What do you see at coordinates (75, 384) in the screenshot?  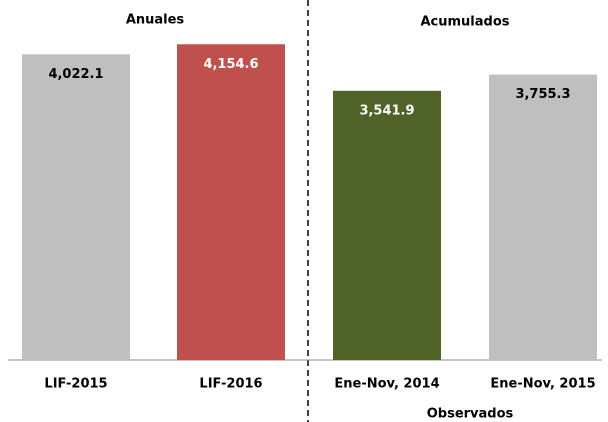 I see `x-tick-label: LIF-2015` at bounding box center [75, 384].